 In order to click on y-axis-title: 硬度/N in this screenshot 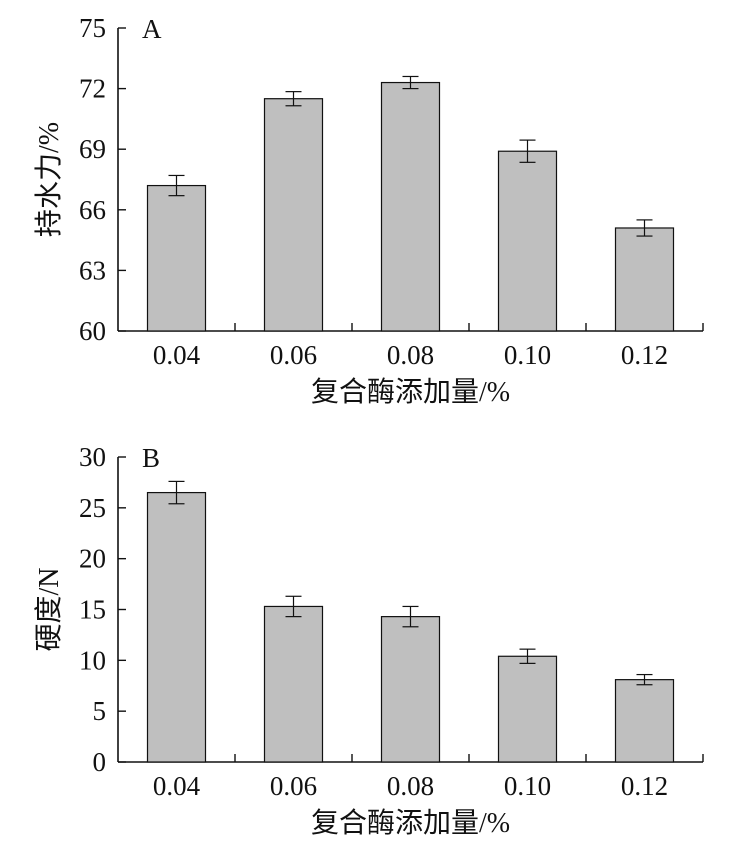, I will do `click(49, 609)`.